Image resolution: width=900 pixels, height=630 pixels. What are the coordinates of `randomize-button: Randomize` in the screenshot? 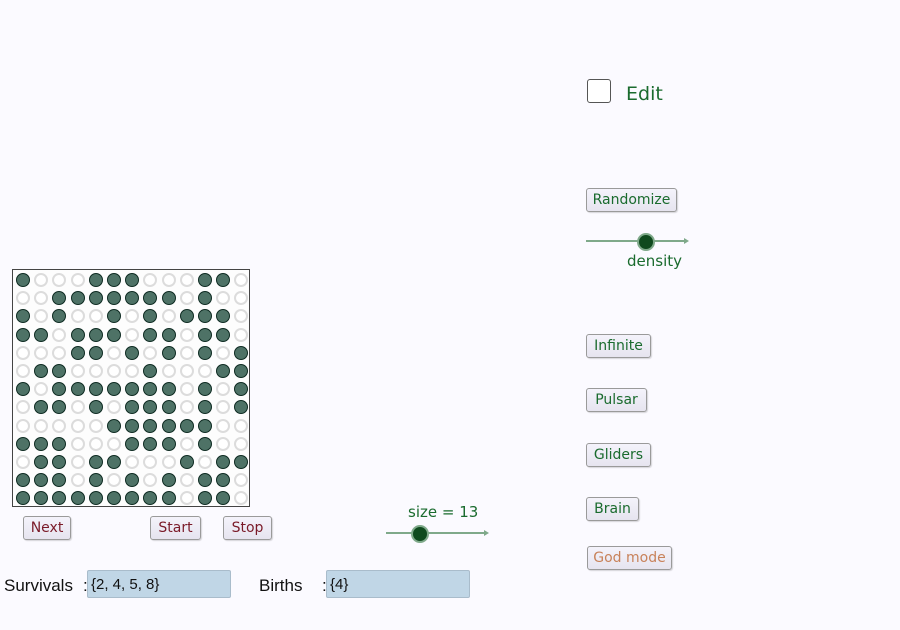 It's located at (631, 200).